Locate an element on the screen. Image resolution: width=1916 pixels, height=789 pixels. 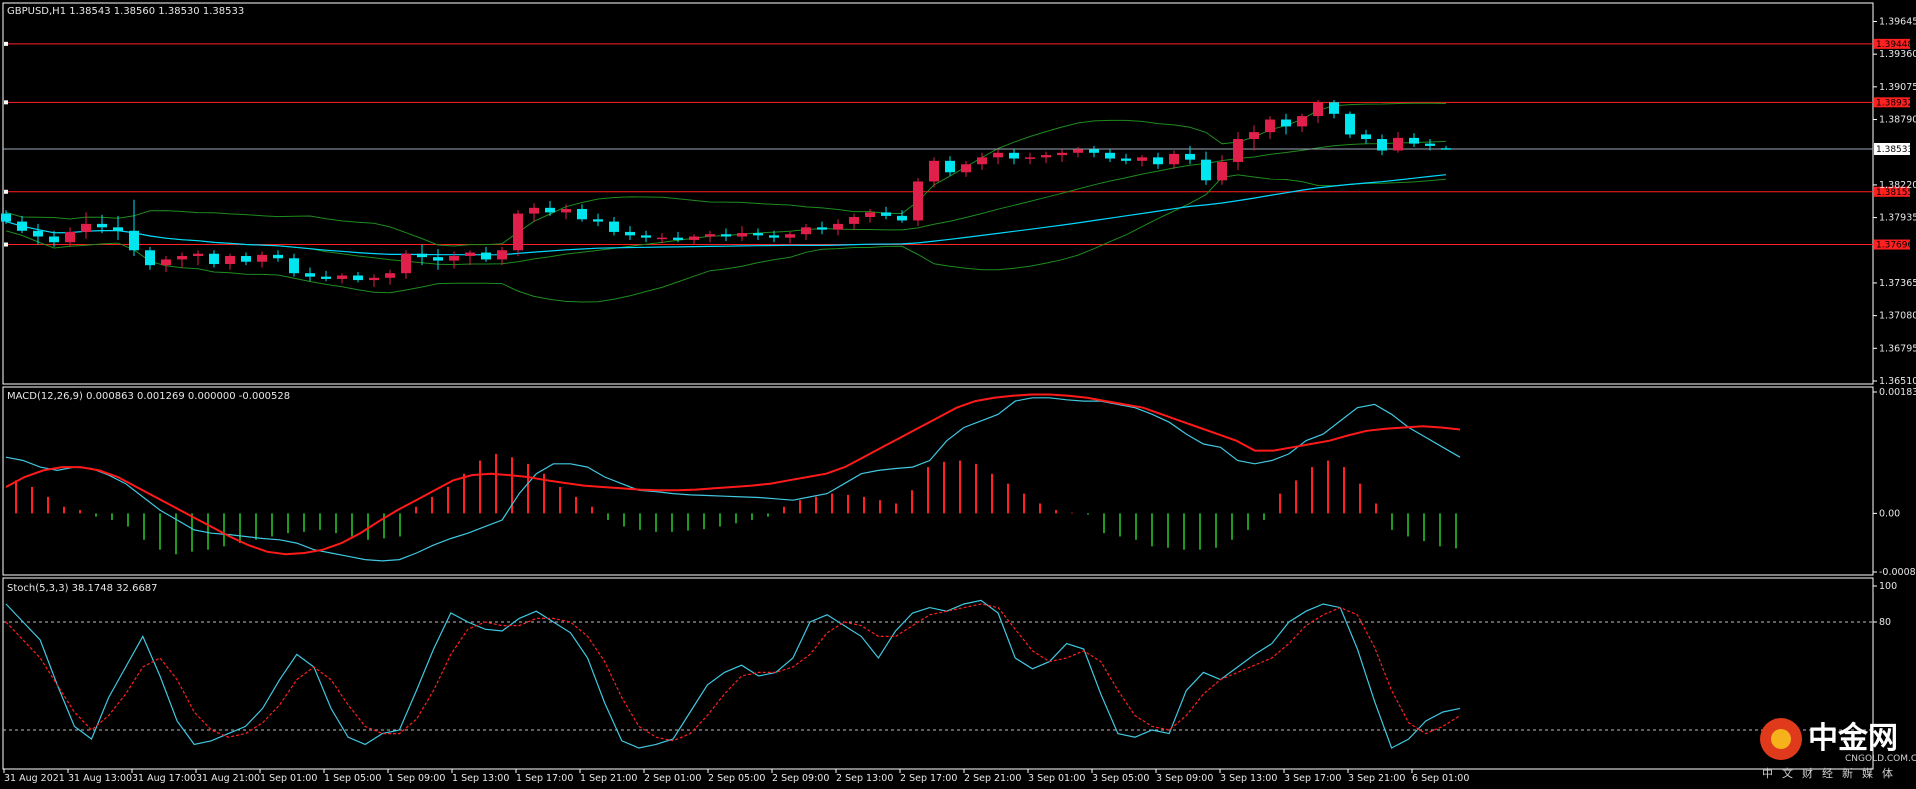
time-tick-label-10: 2 Sep 01:00 is located at coordinates (672, 778).